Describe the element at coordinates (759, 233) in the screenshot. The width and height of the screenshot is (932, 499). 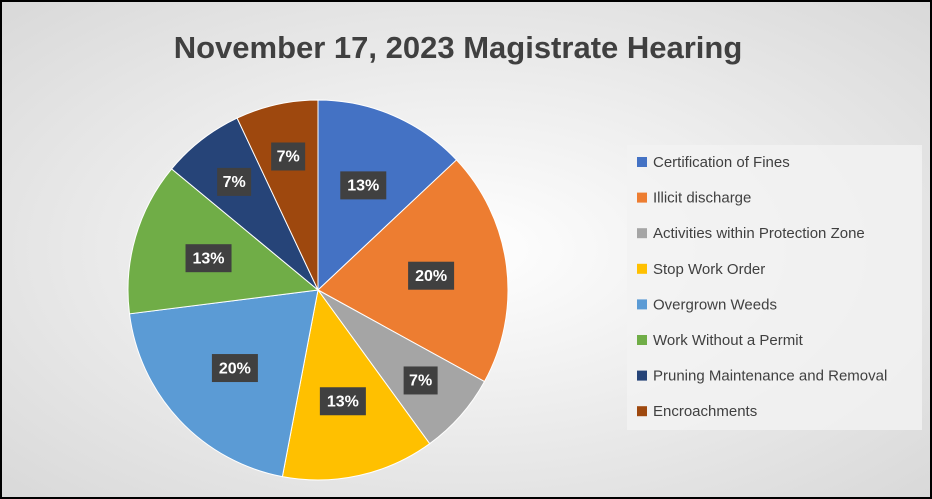
I see `legend-label: Activities within Protection Zone` at that location.